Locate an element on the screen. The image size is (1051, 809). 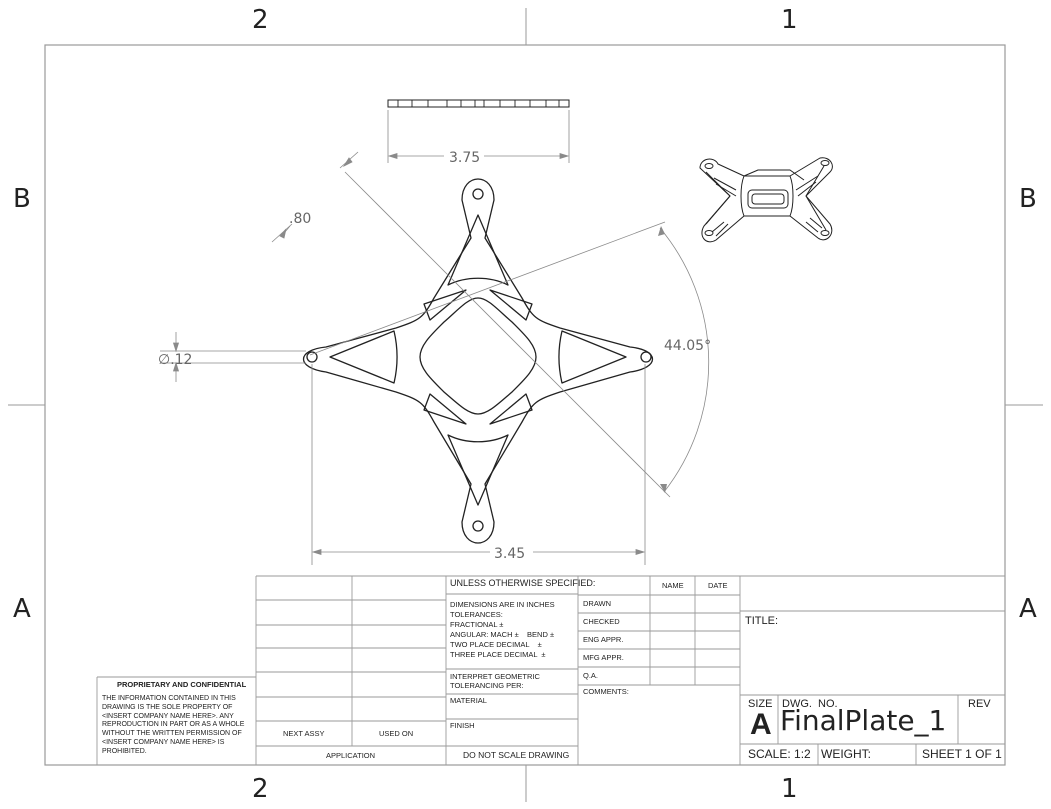
used-on-label: USED ON is located at coordinates (396, 733).